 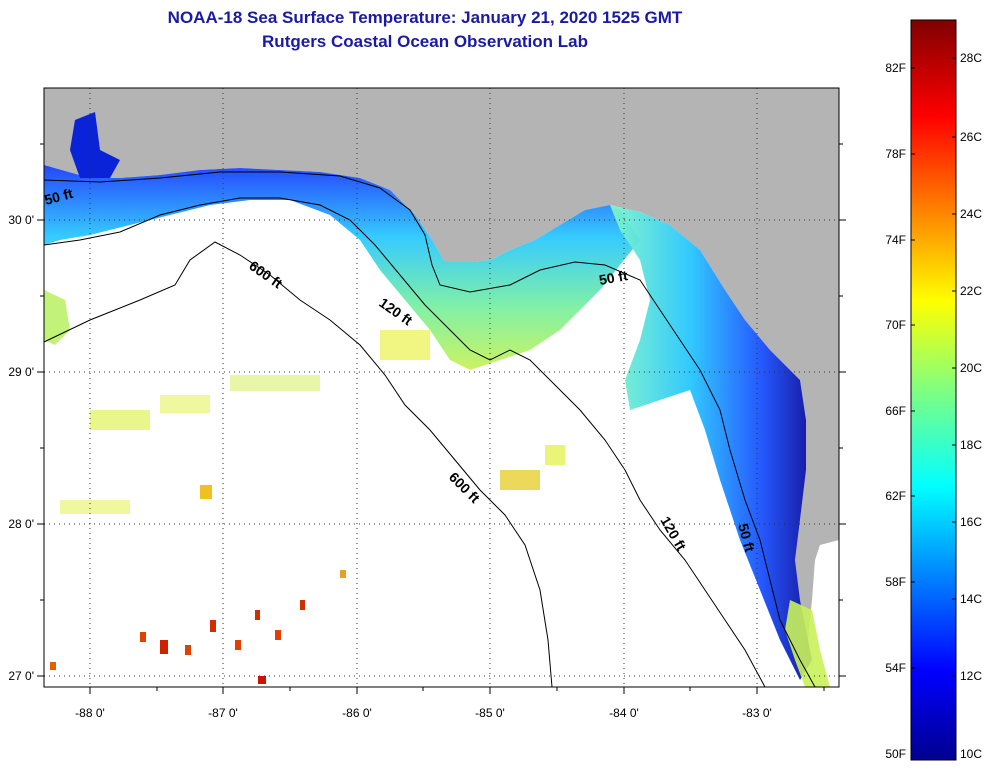 I want to click on celsius-label: 18C, so click(x=971, y=445).